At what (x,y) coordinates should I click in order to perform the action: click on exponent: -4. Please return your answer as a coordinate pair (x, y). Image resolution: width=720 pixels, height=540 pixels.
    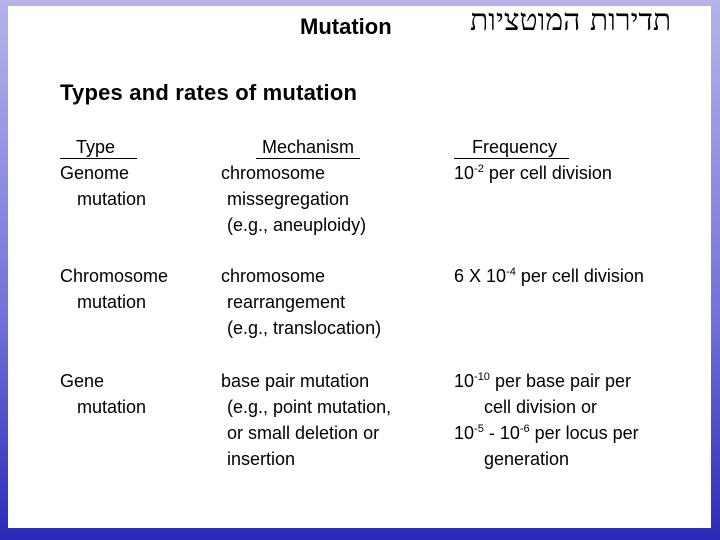
    Looking at the image, I should click on (511, 272).